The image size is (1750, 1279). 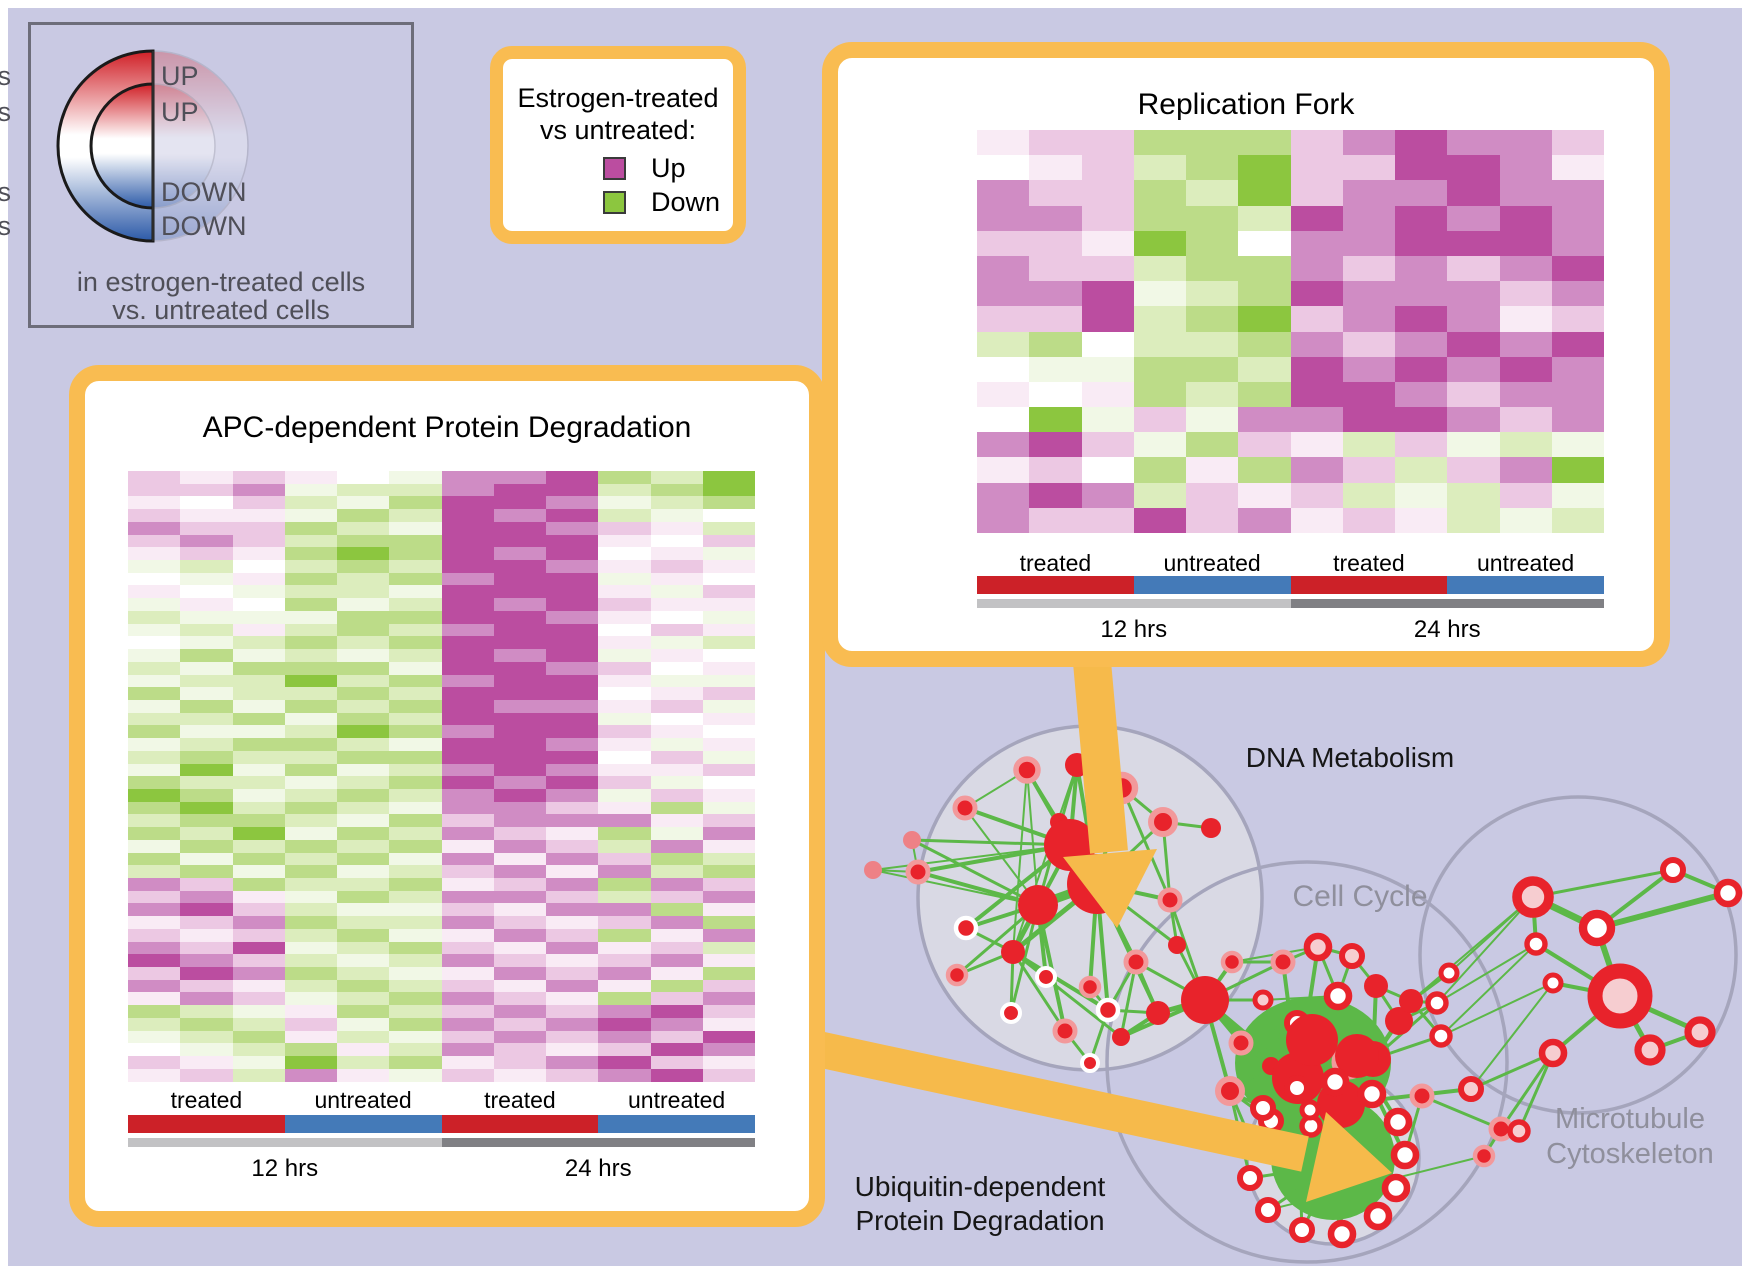 I want to click on time-label: 24 hrs, so click(x=598, y=1168).